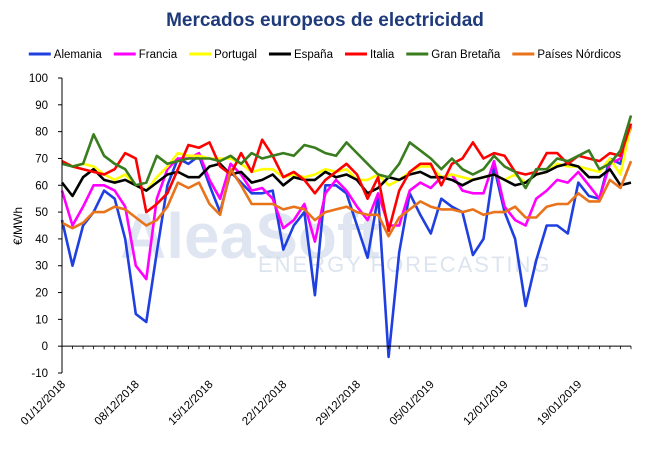 The height and width of the screenshot is (453, 650). What do you see at coordinates (41, 159) in the screenshot?
I see `y-tick-label: 70` at bounding box center [41, 159].